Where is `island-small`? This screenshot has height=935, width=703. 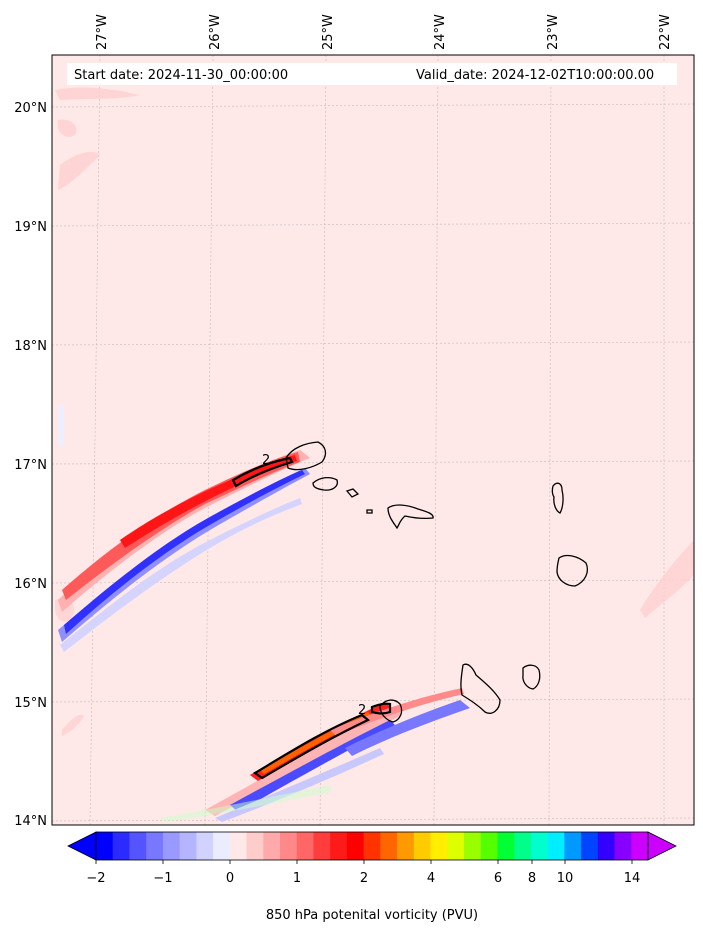 island-small is located at coordinates (369, 511).